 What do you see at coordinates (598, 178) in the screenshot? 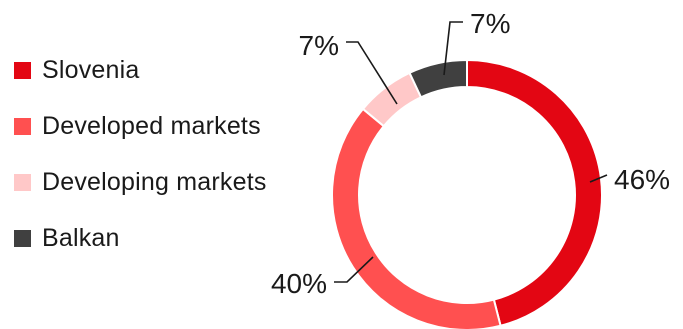
I see `leader-line-slovenia` at bounding box center [598, 178].